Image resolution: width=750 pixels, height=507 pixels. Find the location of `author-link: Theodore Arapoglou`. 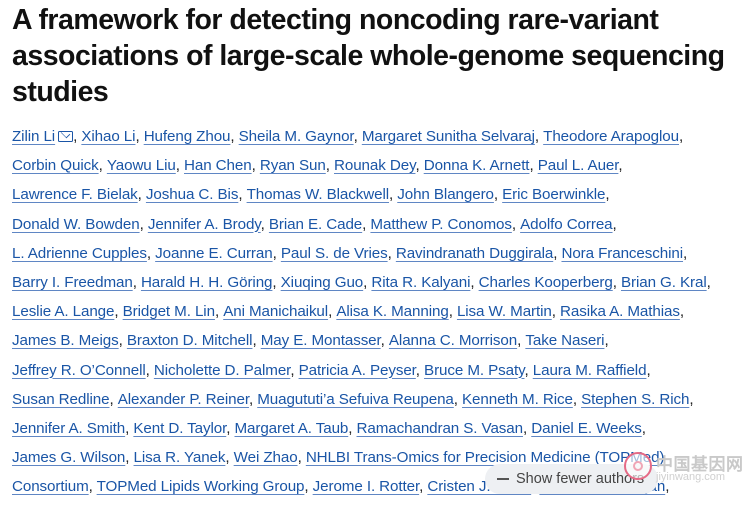

author-link: Theodore Arapoglou is located at coordinates (611, 136).